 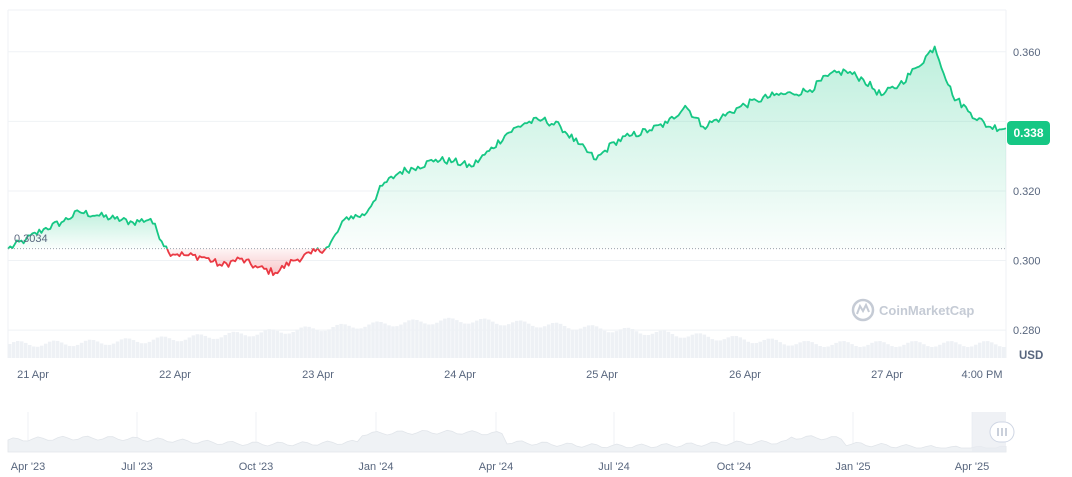 What do you see at coordinates (1028, 133) in the screenshot?
I see `current-price-badge: 0.338` at bounding box center [1028, 133].